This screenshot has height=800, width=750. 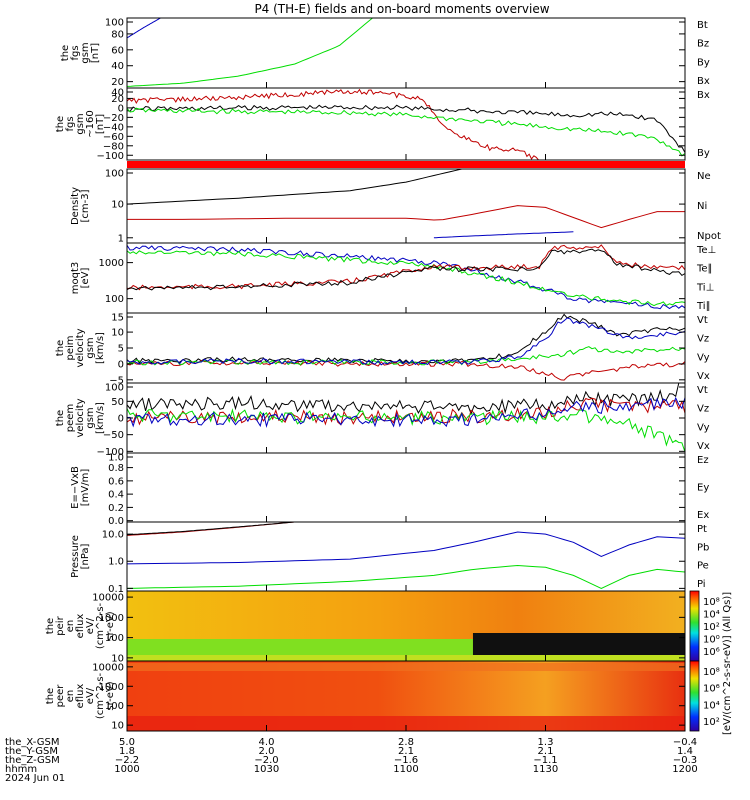 I want to click on ytick-label: 0.2, so click(x=116, y=508).